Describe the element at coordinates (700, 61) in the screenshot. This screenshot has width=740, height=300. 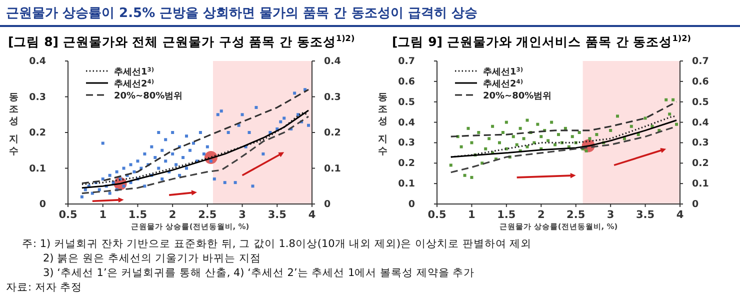
I see `y2-tick-label: 0.7` at that location.